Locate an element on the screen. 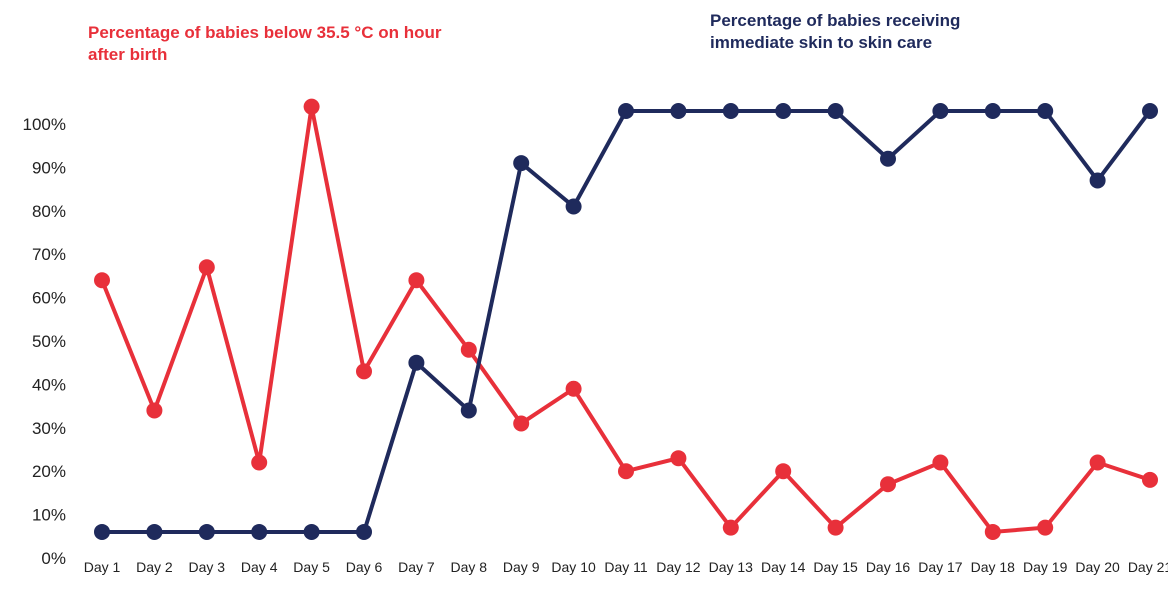 The image size is (1168, 599). x-tick-label: Day 3 is located at coordinates (207, 567).